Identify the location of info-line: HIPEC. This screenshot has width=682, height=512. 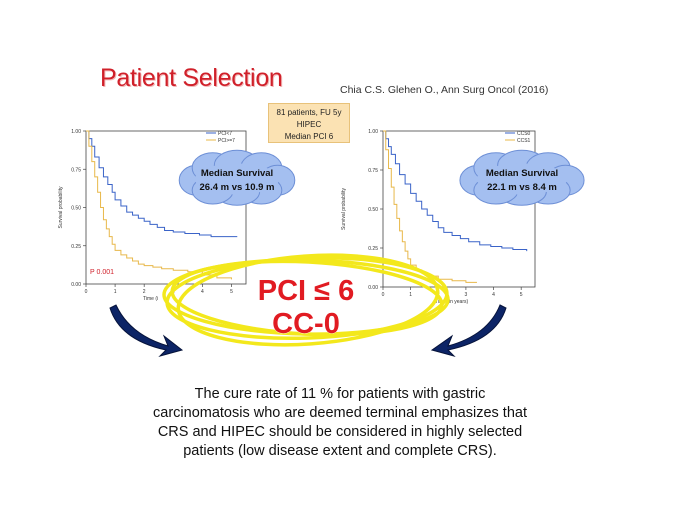
(309, 124).